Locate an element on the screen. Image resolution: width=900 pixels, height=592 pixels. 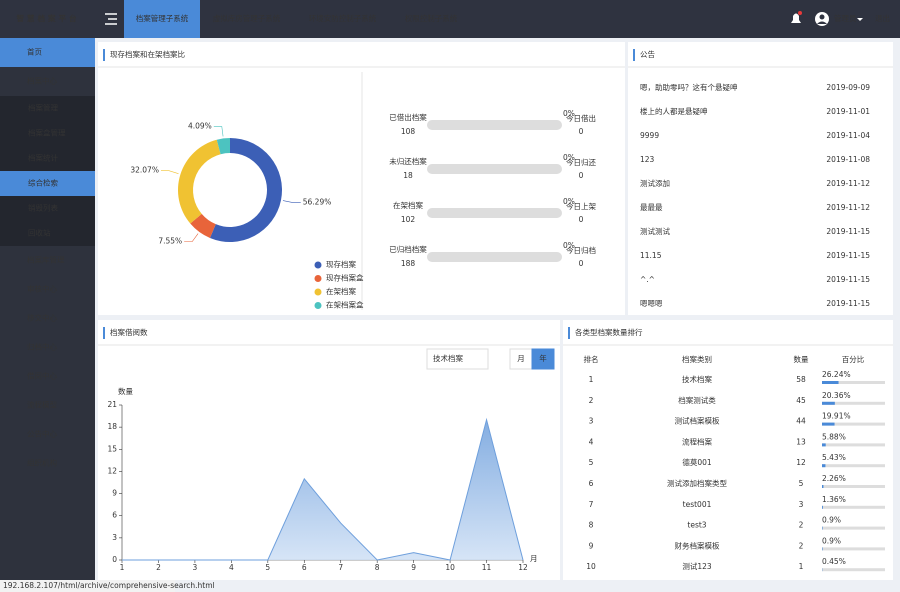
notice-title: 11.15 is located at coordinates (651, 255).